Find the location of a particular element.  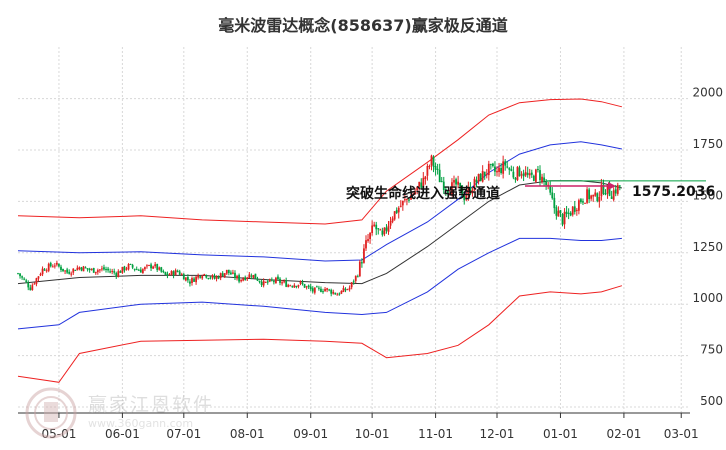

x-tick-label: 11-01 is located at coordinates (435, 434).